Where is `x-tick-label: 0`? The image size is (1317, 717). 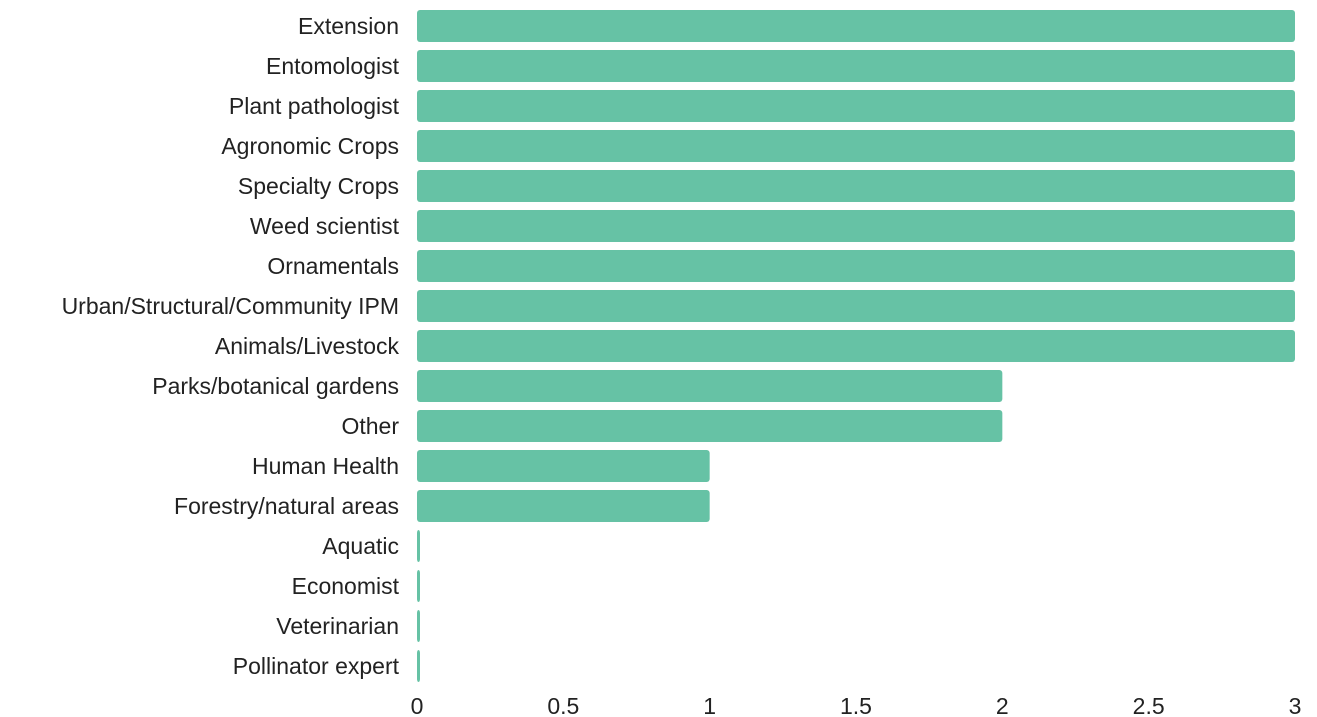 x-tick-label: 0 is located at coordinates (417, 705).